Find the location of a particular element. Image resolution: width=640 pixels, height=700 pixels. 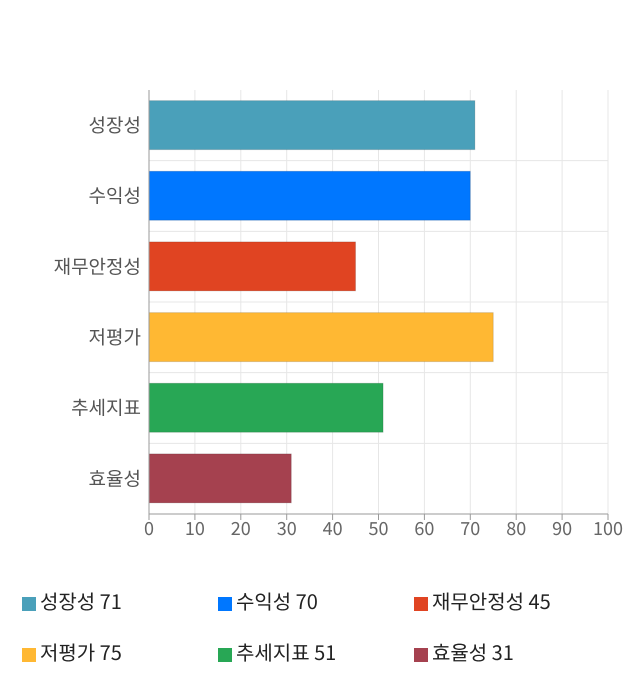

x-tick-label: 0 is located at coordinates (149, 527).